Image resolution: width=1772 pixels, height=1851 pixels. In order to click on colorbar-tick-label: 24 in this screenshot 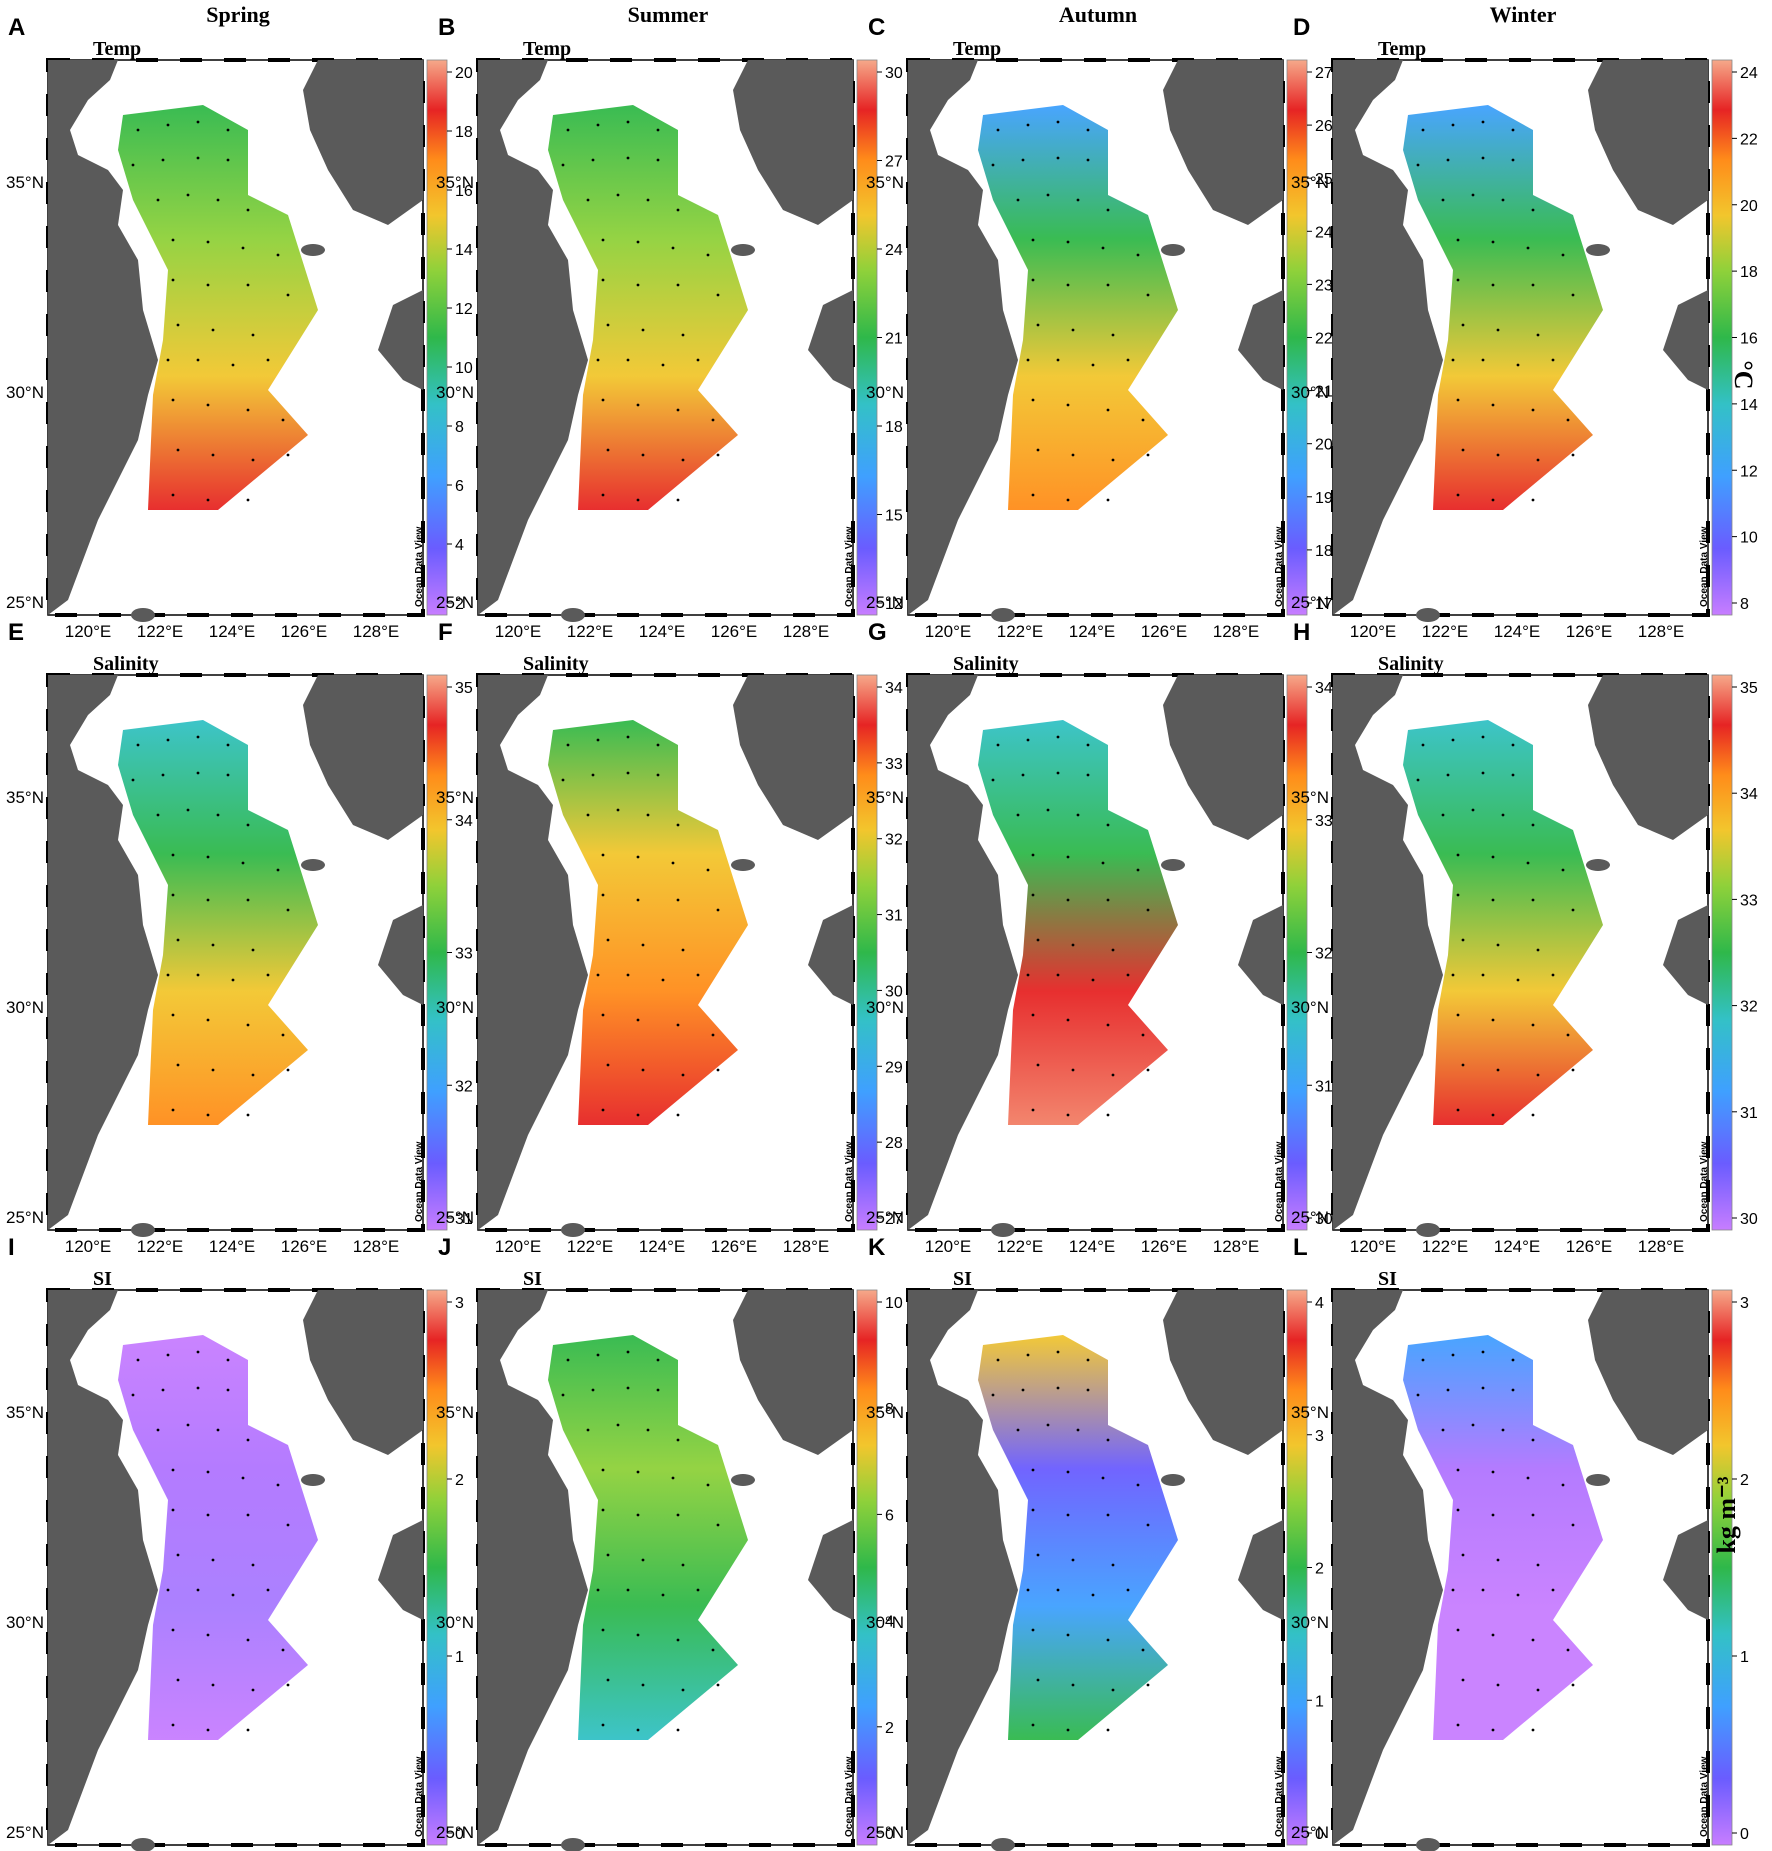, I will do `click(1324, 232)`.